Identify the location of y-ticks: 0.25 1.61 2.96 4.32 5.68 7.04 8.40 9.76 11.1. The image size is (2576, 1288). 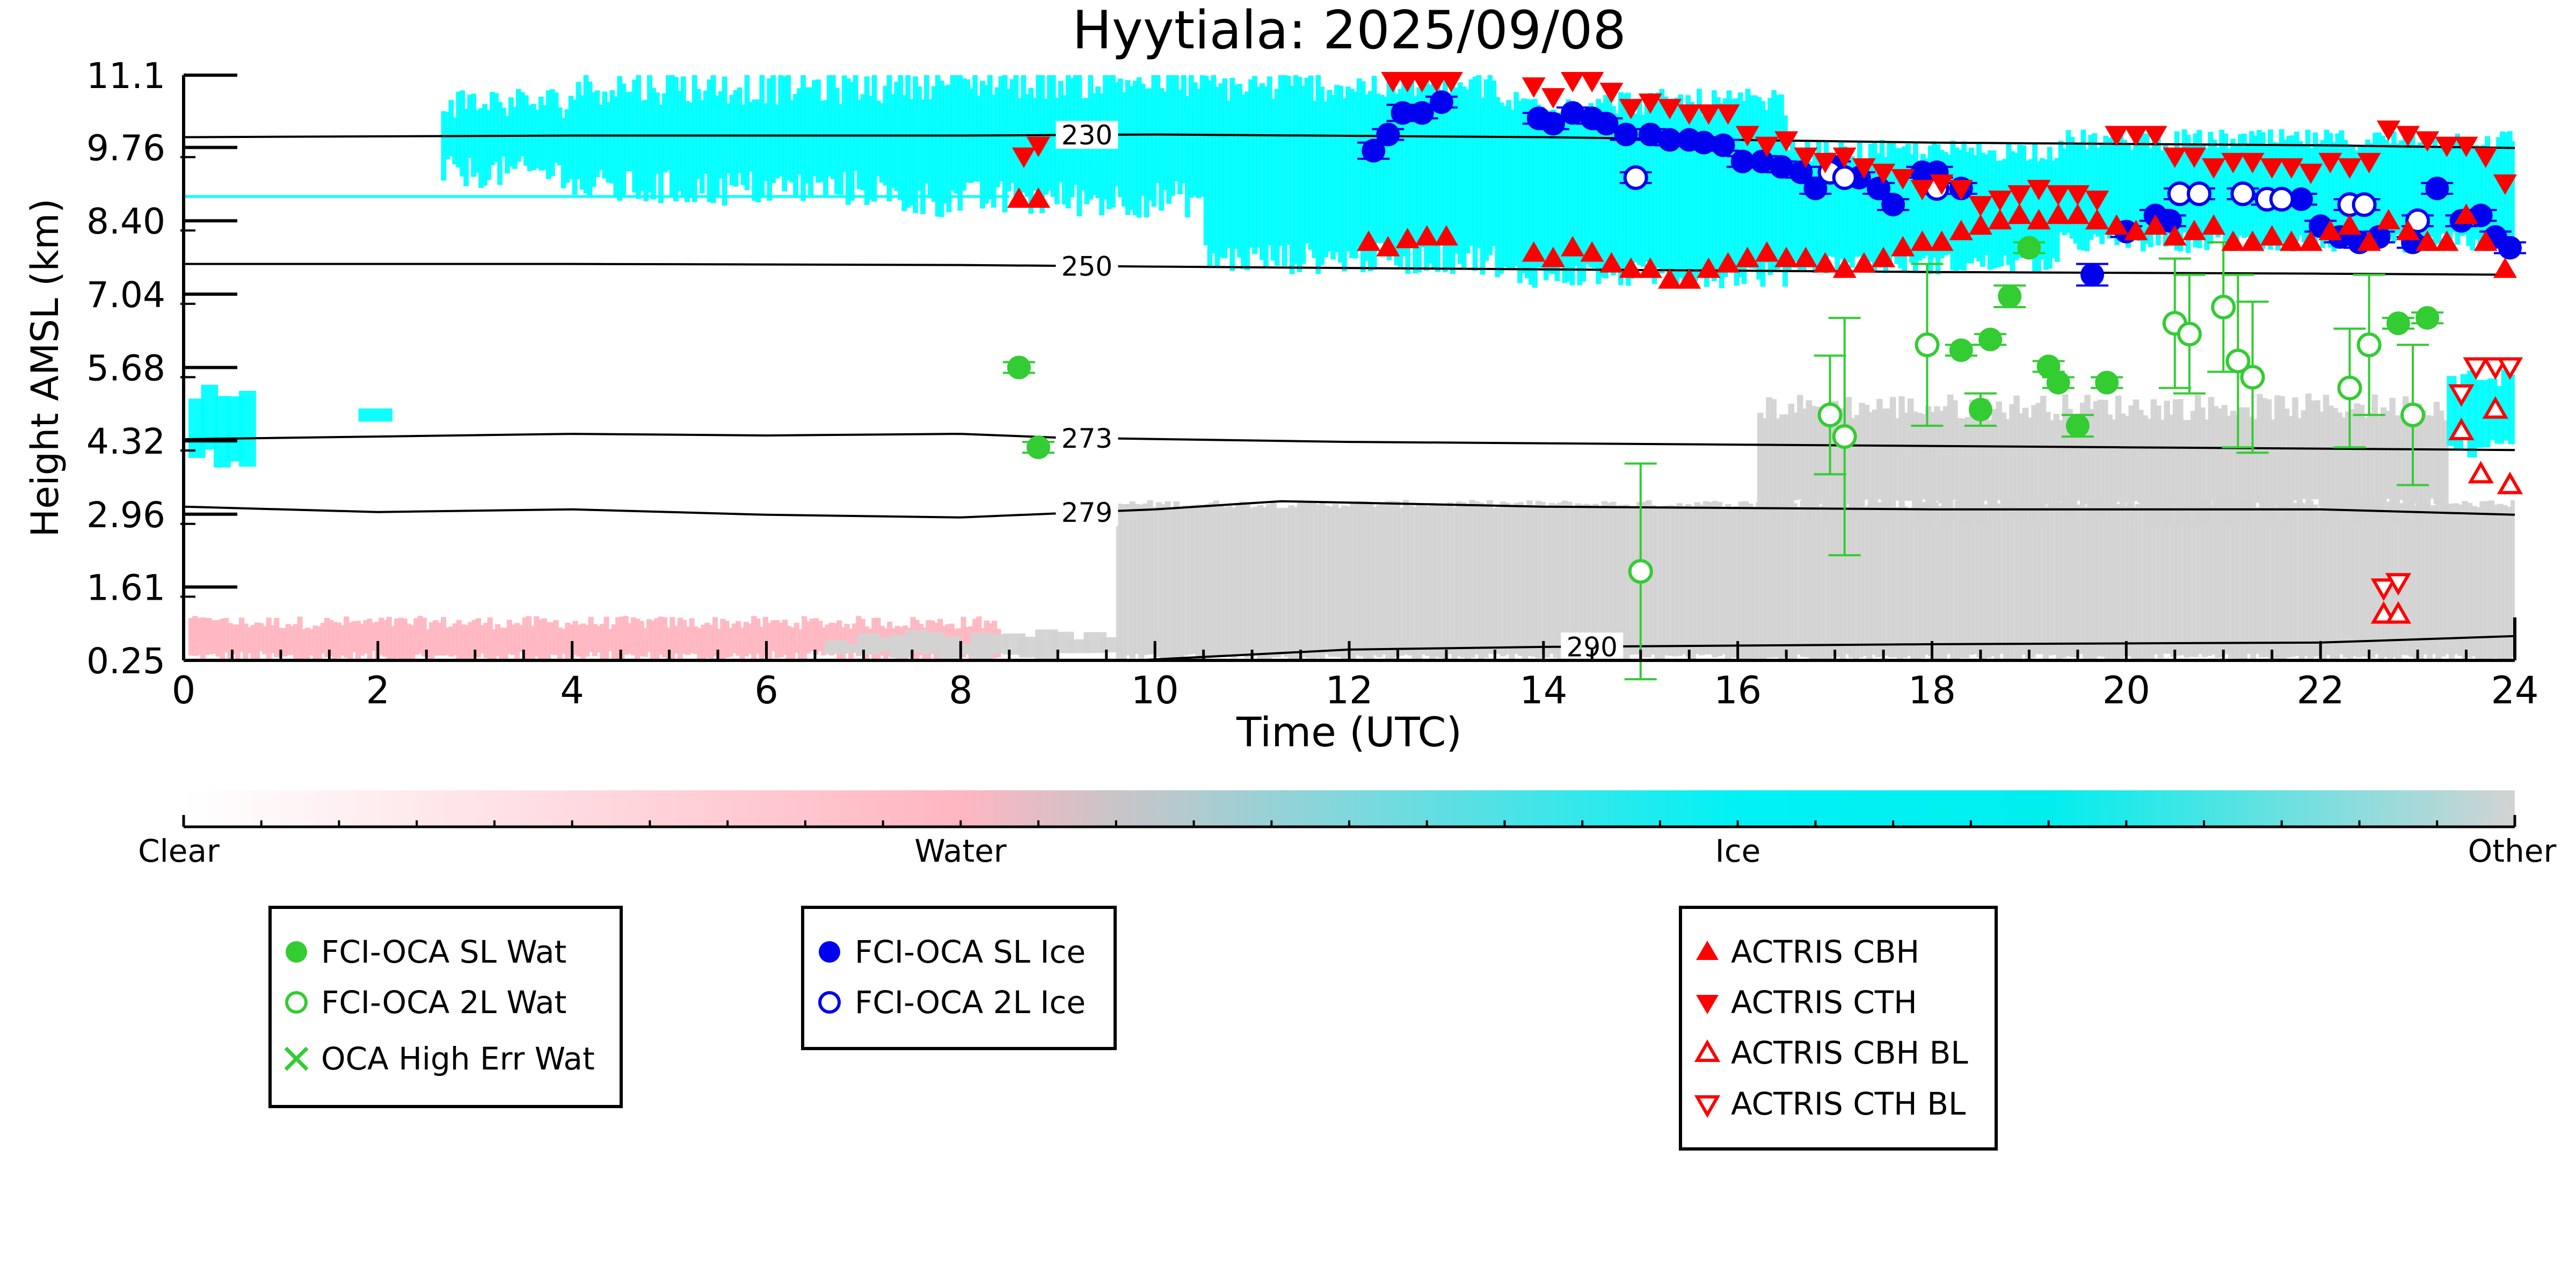
(161, 368).